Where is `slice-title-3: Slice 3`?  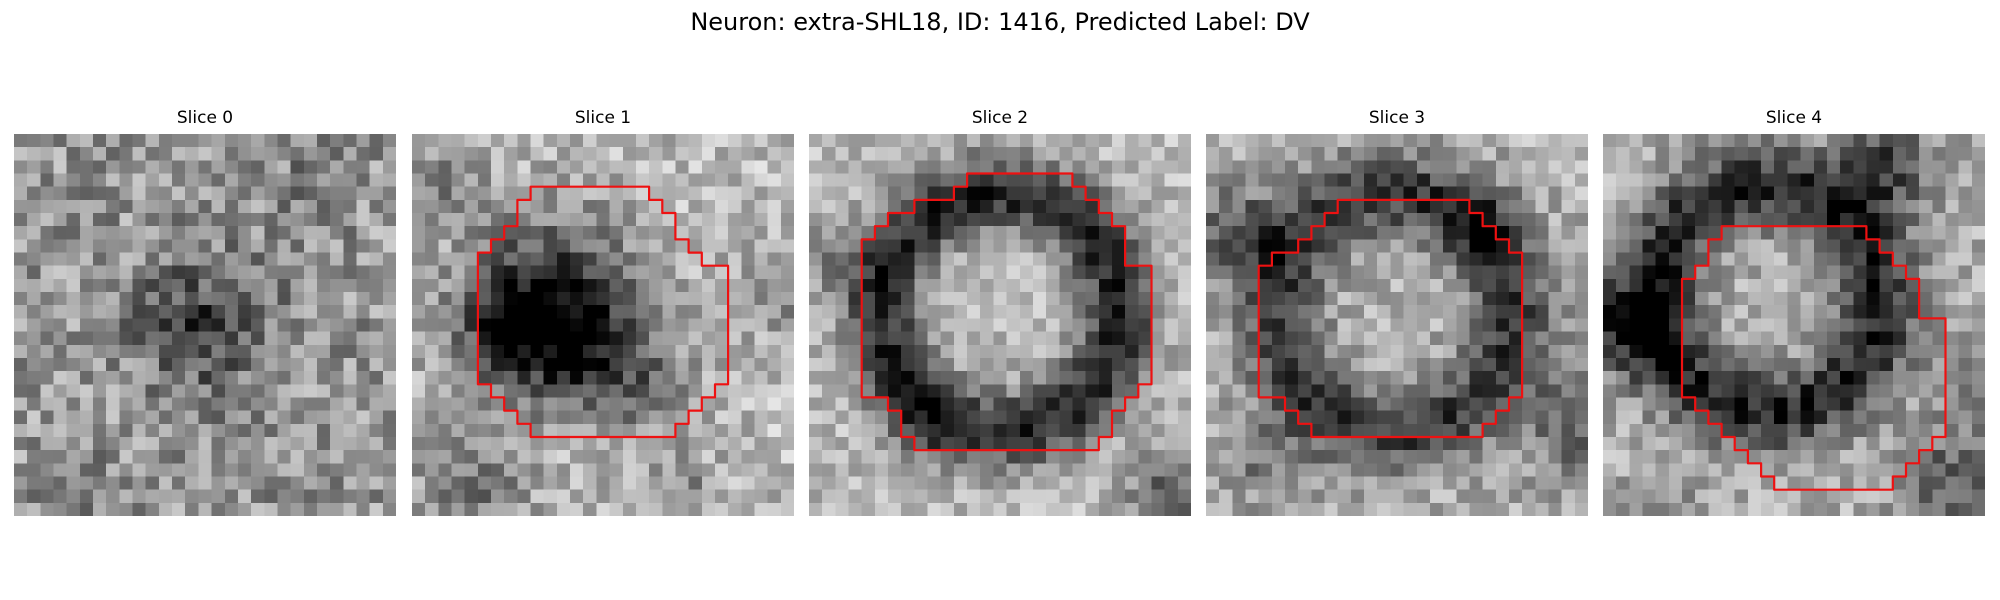 slice-title-3: Slice 3 is located at coordinates (1397, 118).